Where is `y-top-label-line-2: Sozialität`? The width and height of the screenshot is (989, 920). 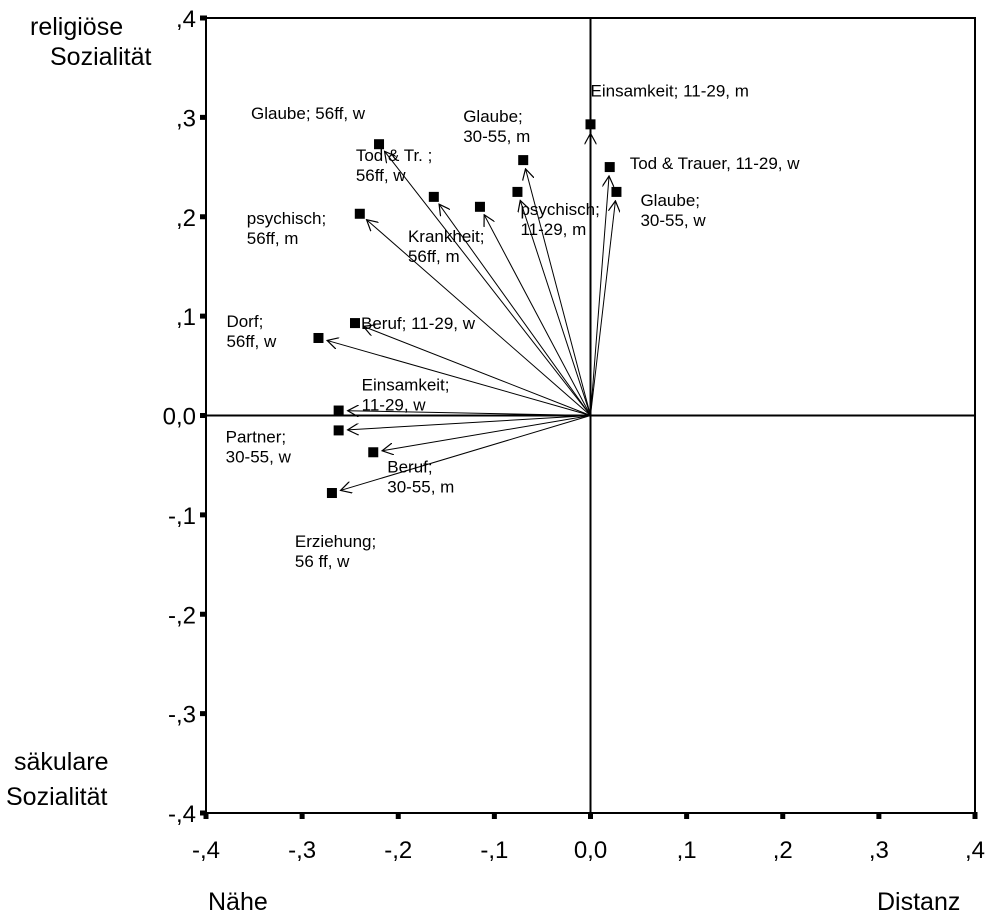 y-top-label-line-2: Sozialität is located at coordinates (100, 57).